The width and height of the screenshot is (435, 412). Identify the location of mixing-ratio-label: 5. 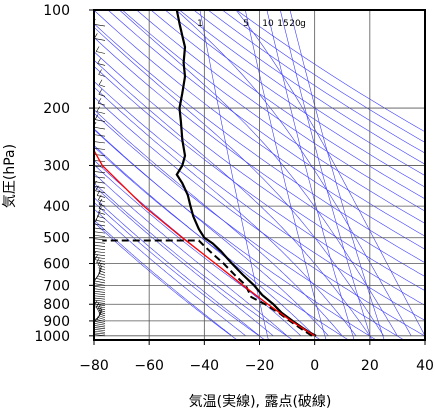
(246, 24).